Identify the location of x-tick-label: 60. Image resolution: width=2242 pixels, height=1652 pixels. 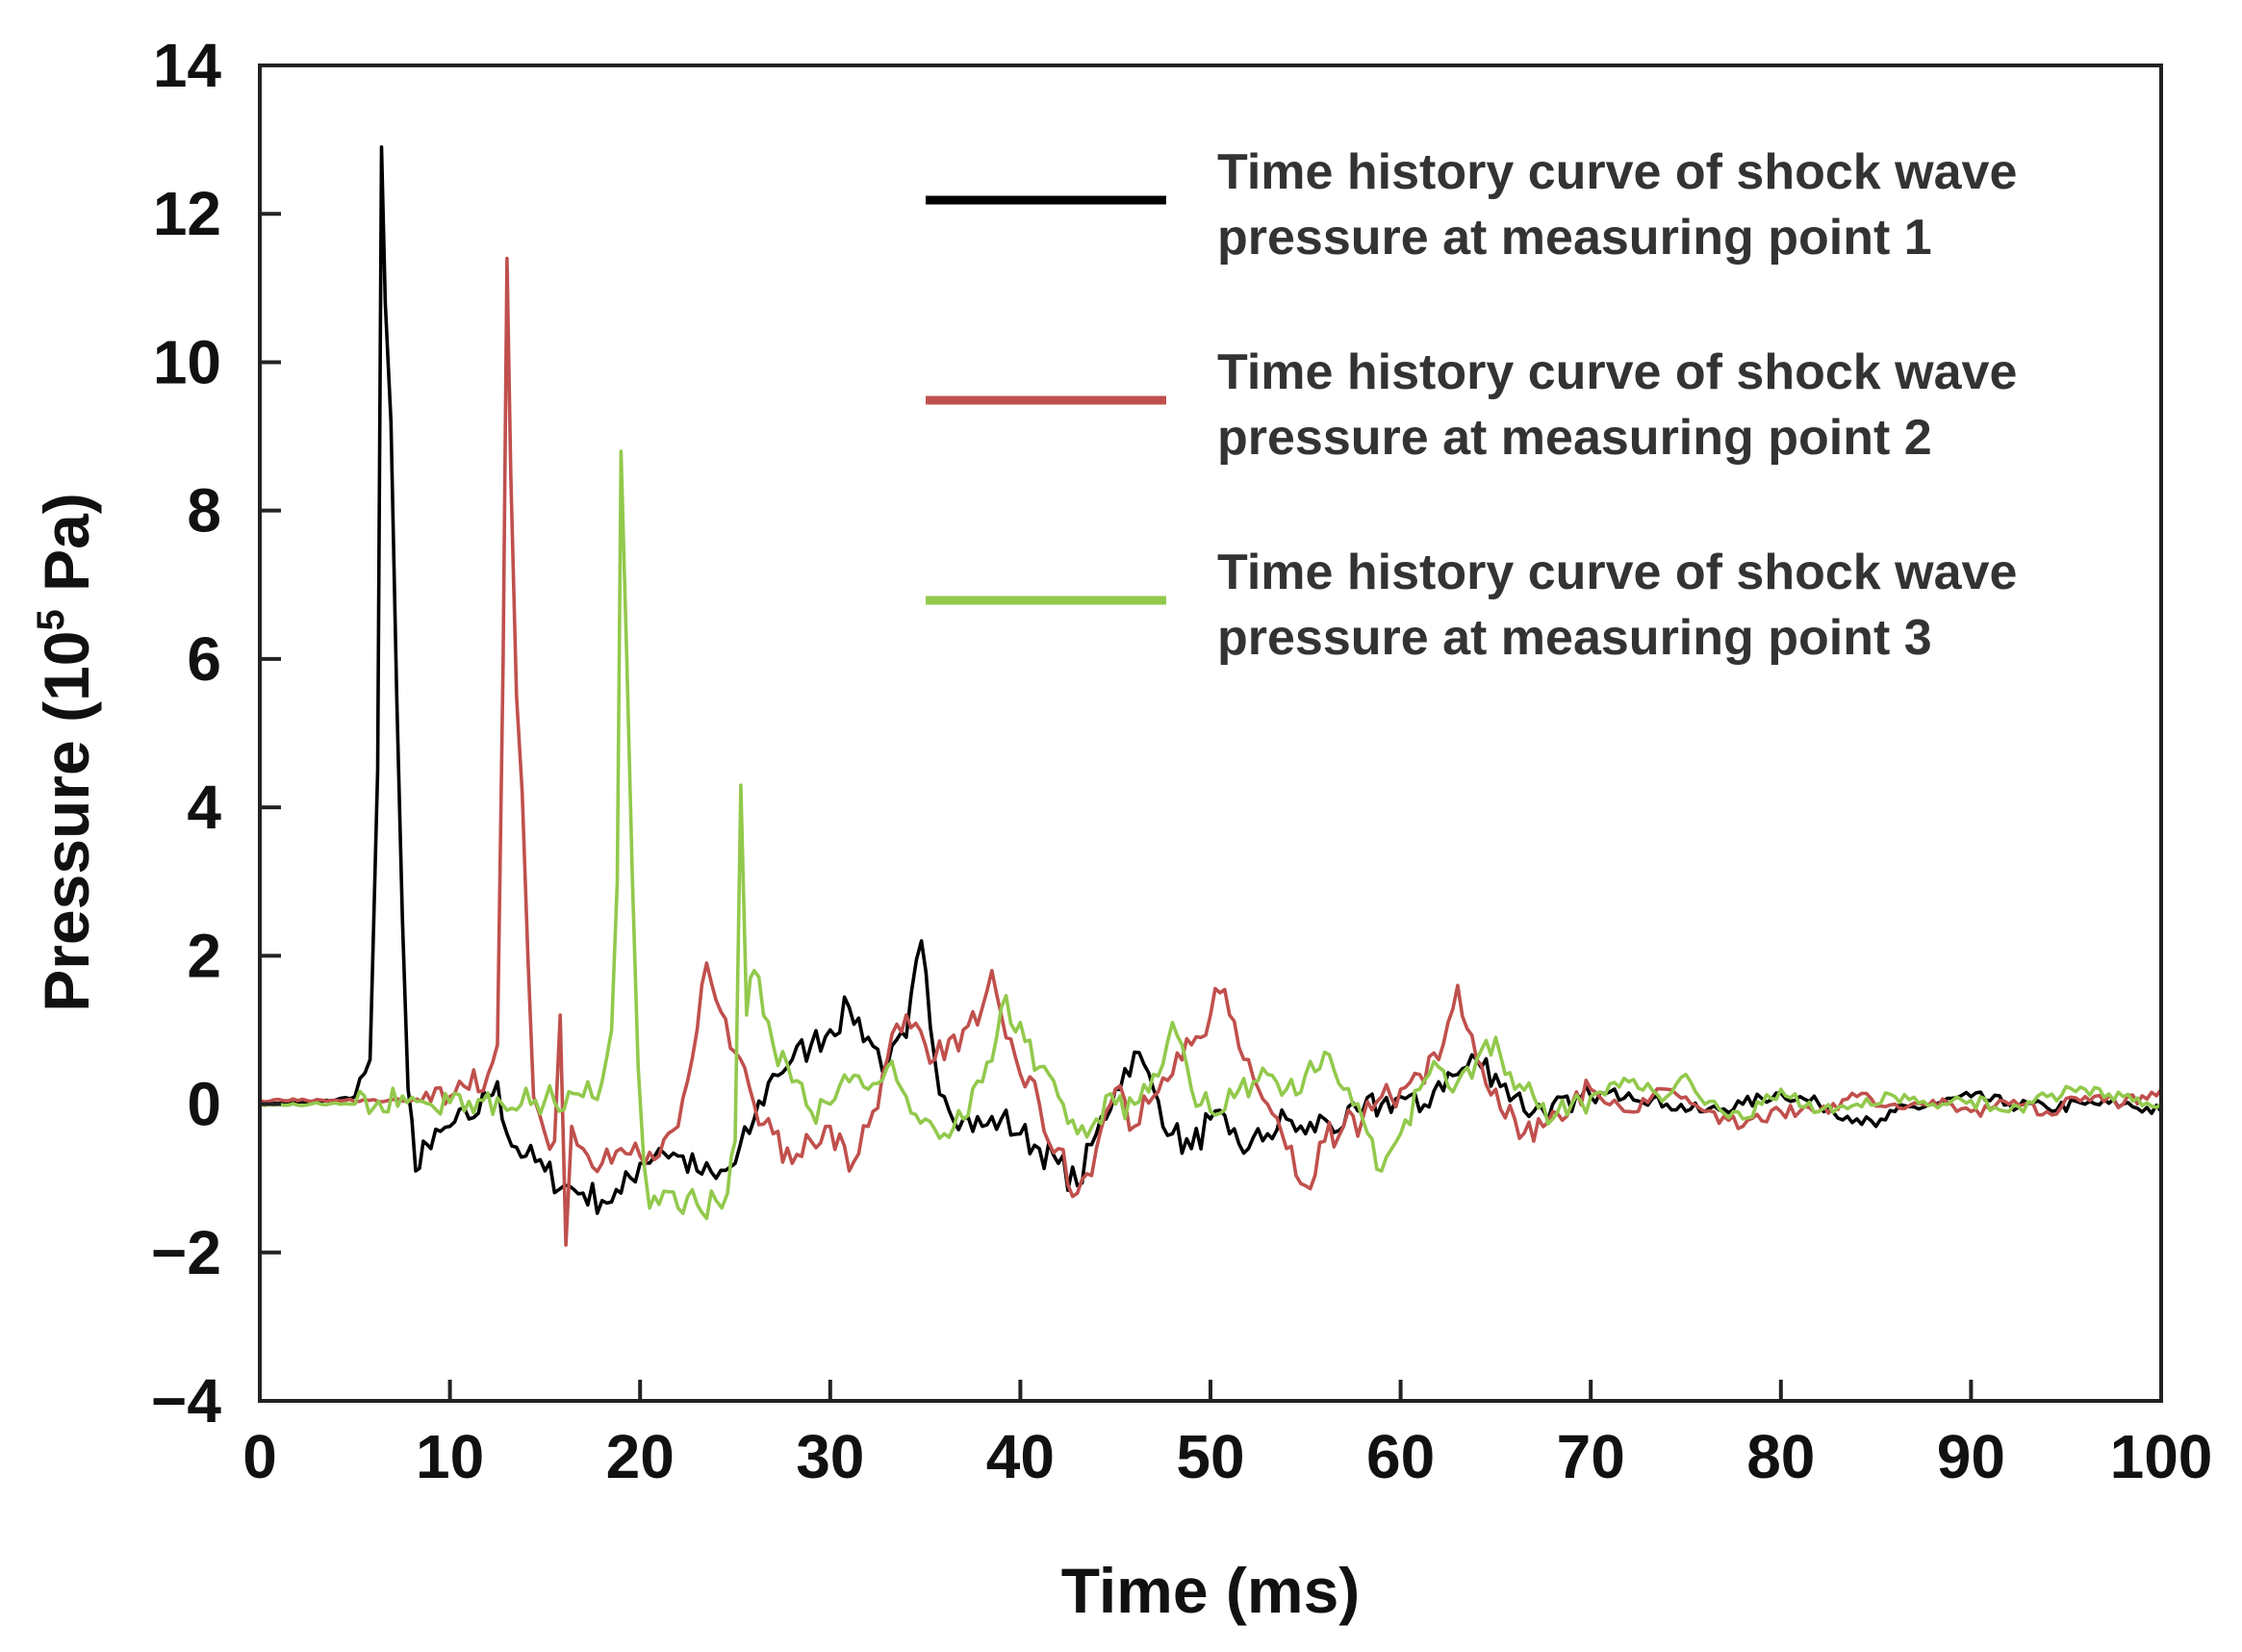
(1400, 1456).